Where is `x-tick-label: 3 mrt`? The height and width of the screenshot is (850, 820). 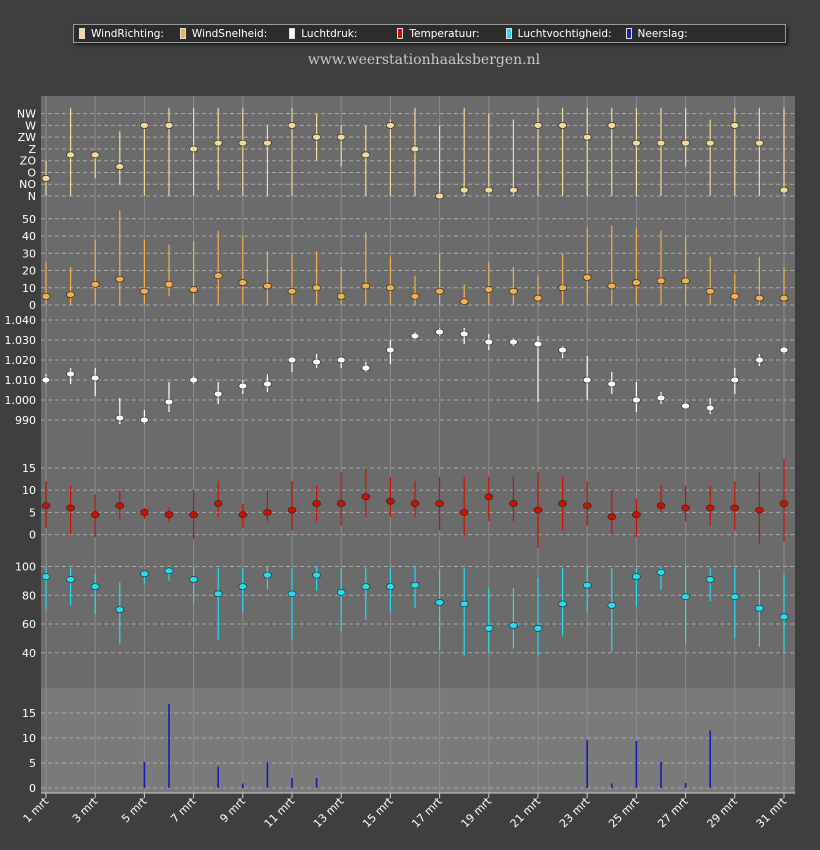 x-tick-label: 3 mrt is located at coordinates (85, 809).